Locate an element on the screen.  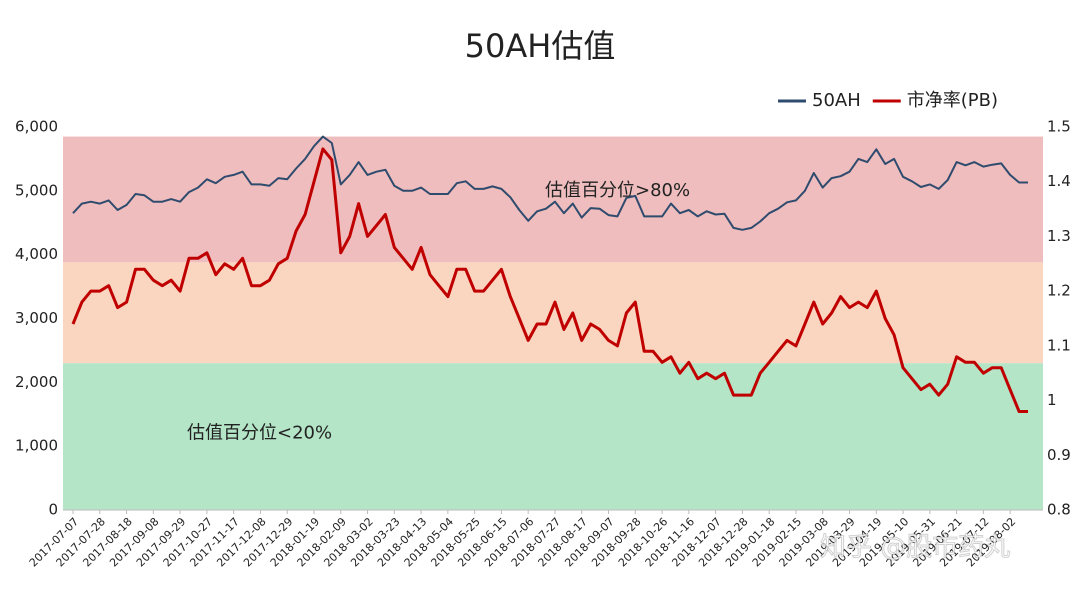
y-tick-label: 1,000 is located at coordinates (36, 446).